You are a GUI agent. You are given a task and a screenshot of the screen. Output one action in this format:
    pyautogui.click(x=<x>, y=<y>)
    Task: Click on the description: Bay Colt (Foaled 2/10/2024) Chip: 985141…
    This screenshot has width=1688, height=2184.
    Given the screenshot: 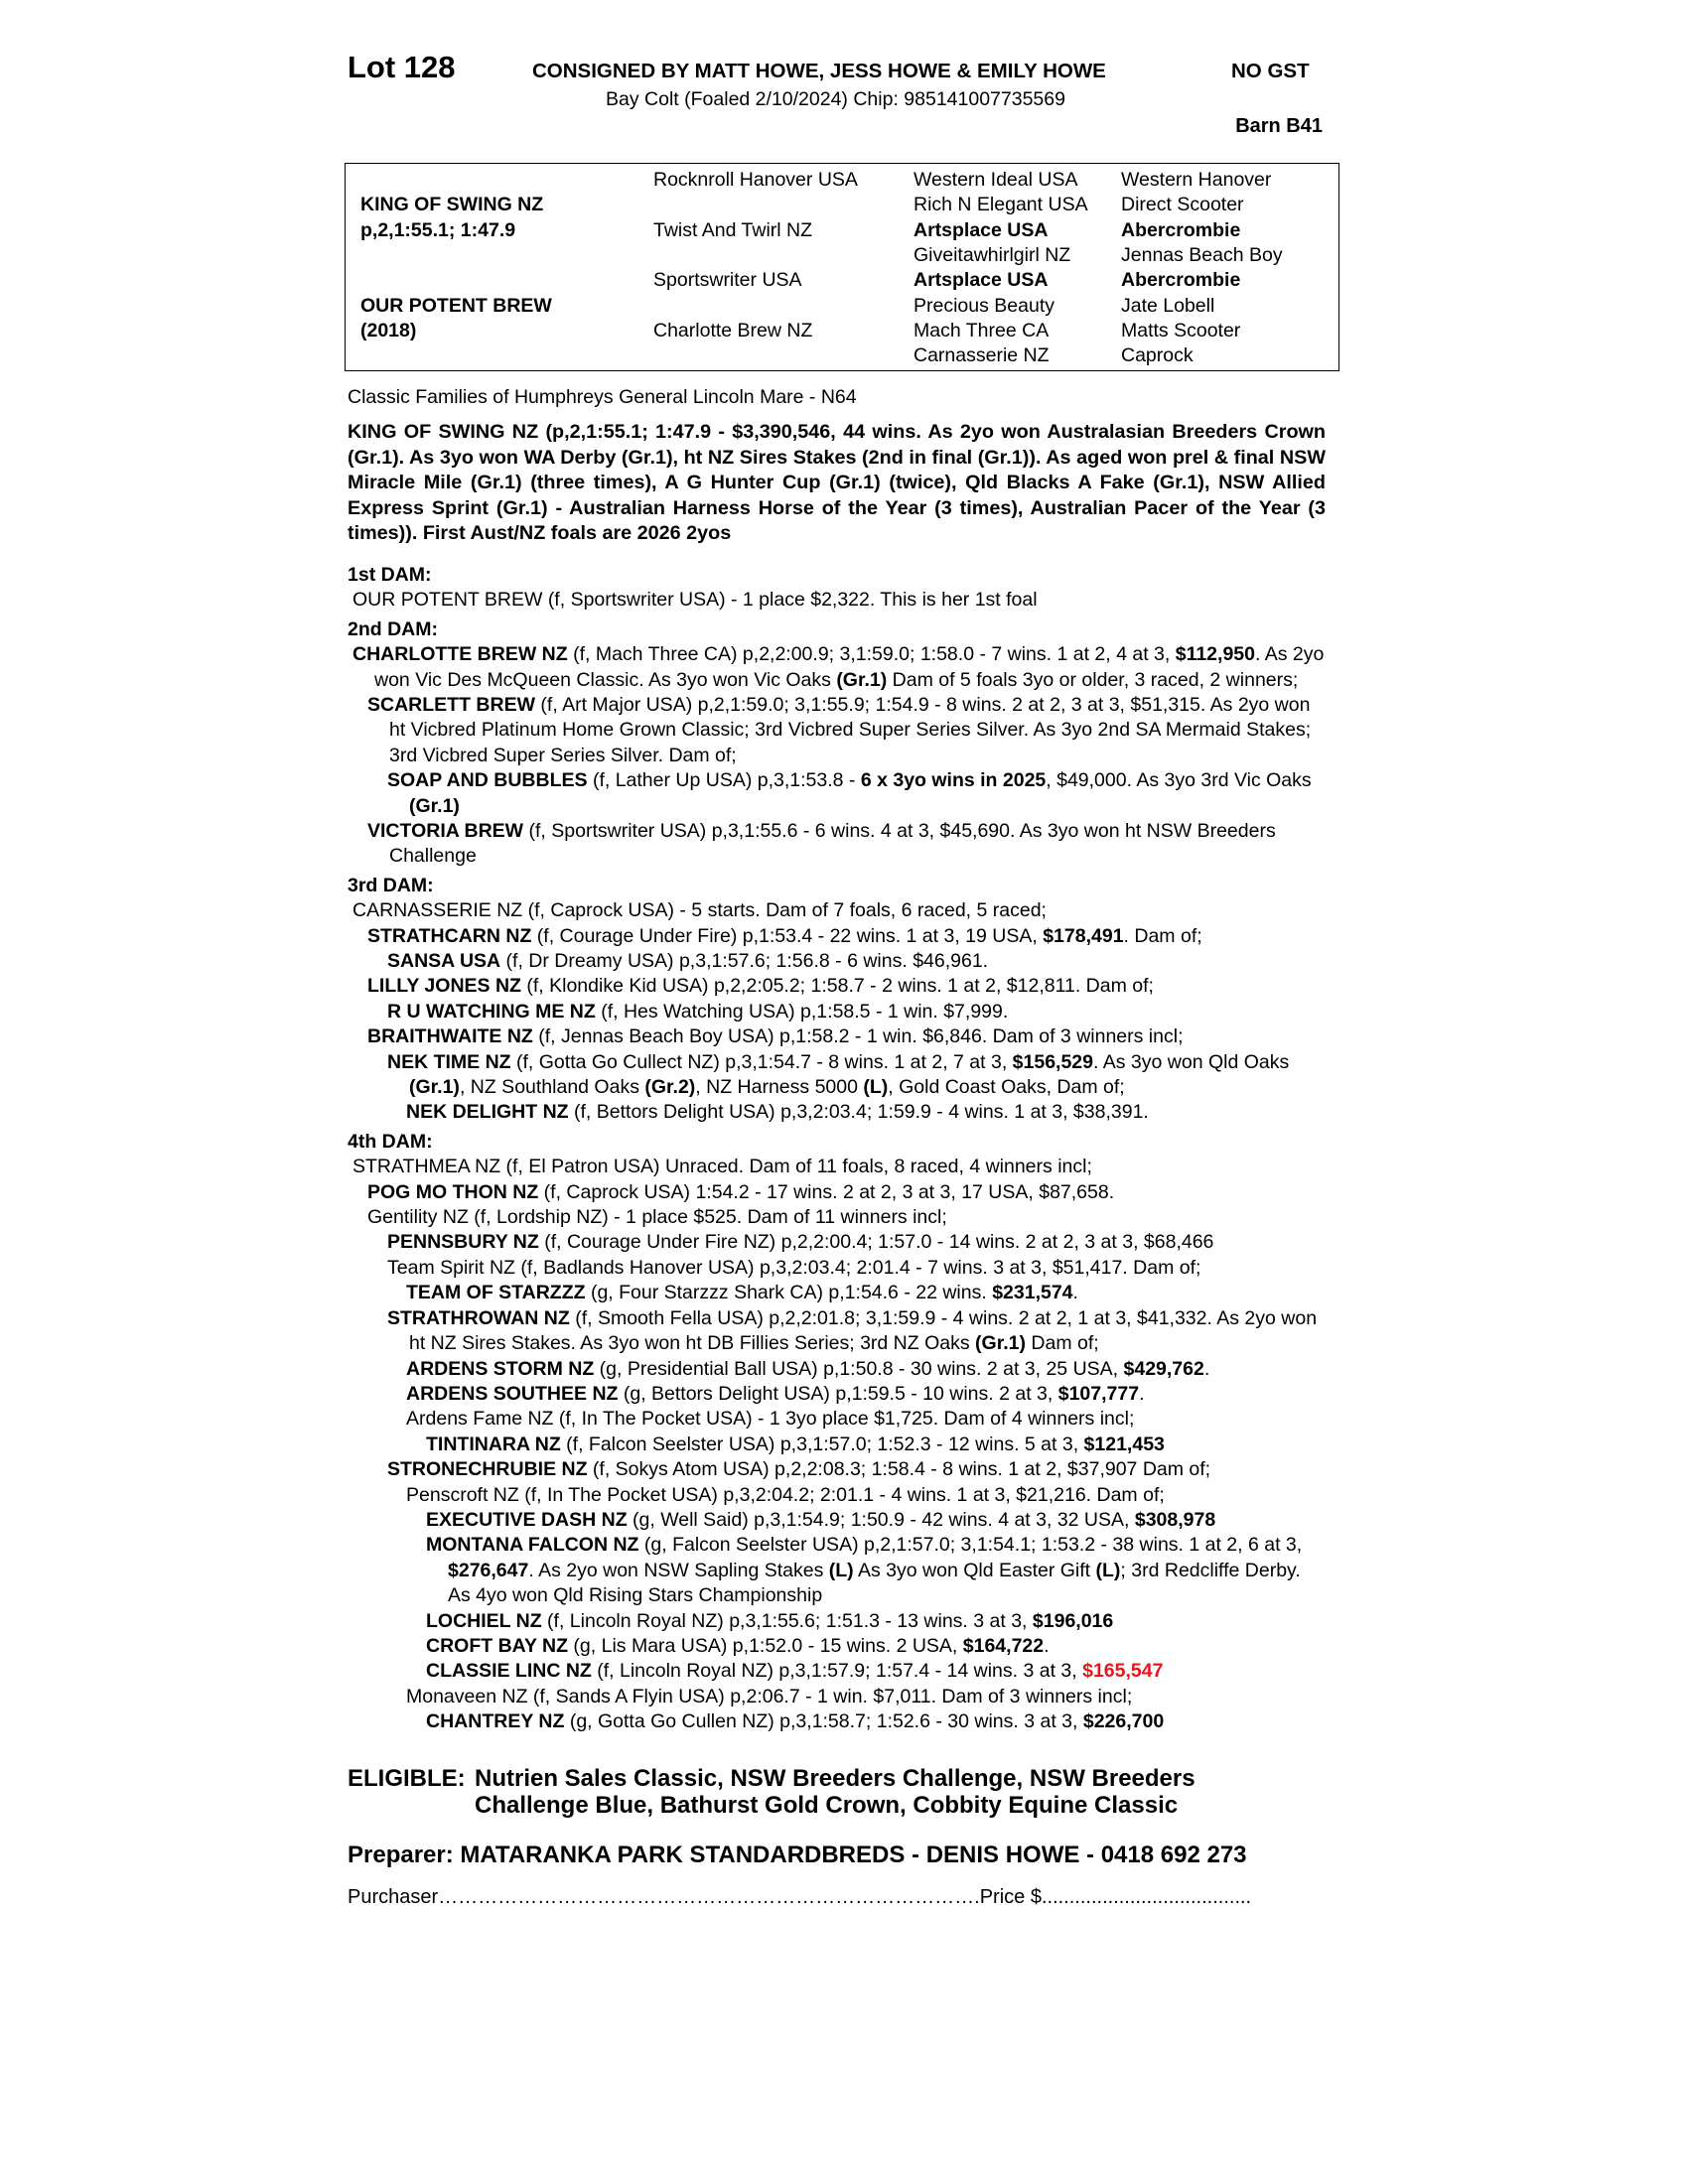 What is the action you would take?
    pyautogui.click(x=835, y=99)
    